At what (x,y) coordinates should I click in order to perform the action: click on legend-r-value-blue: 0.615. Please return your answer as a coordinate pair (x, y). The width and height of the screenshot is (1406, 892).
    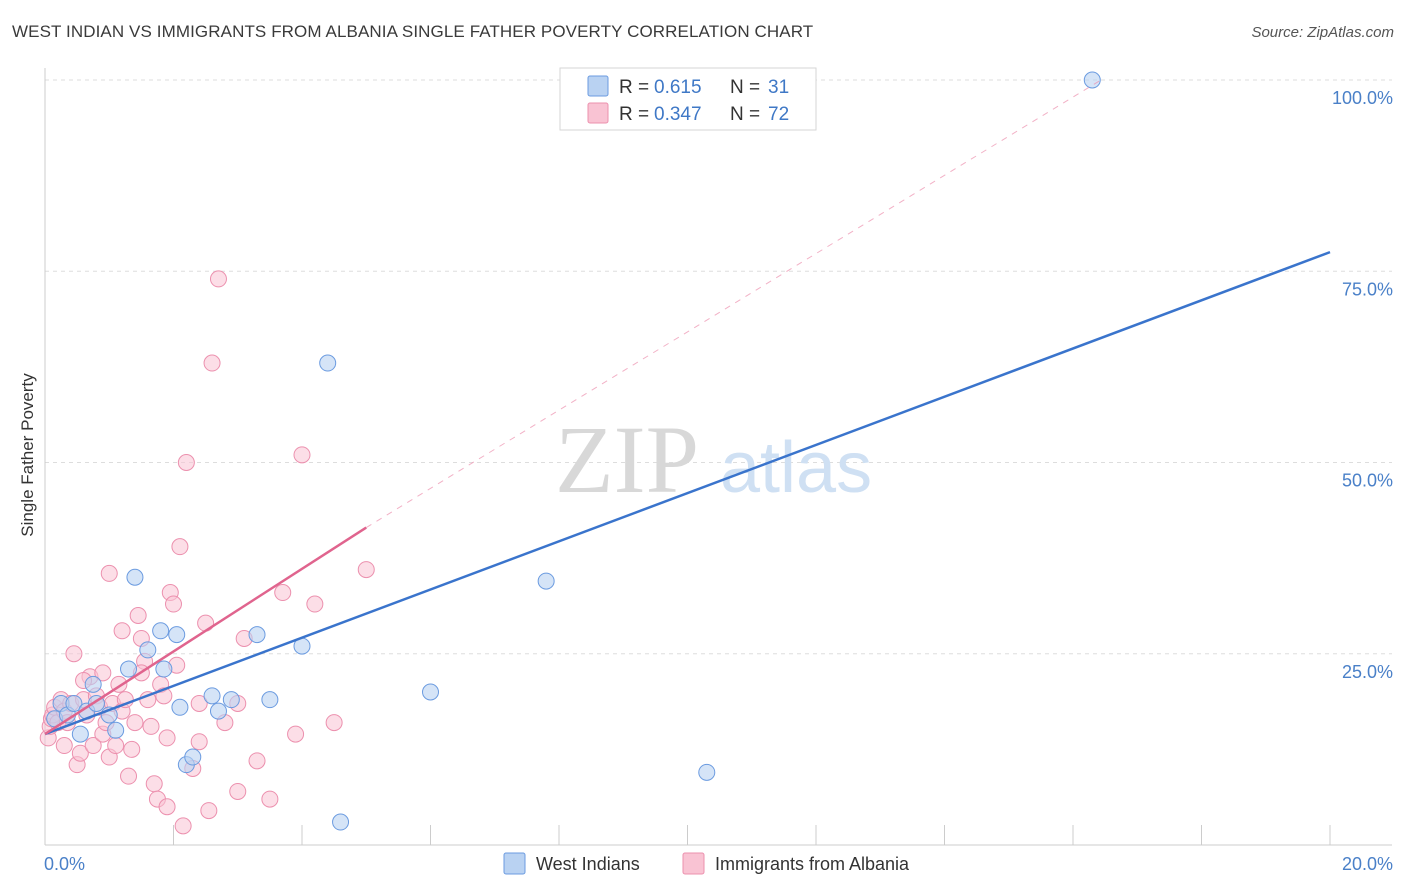
    Looking at the image, I should click on (678, 87).